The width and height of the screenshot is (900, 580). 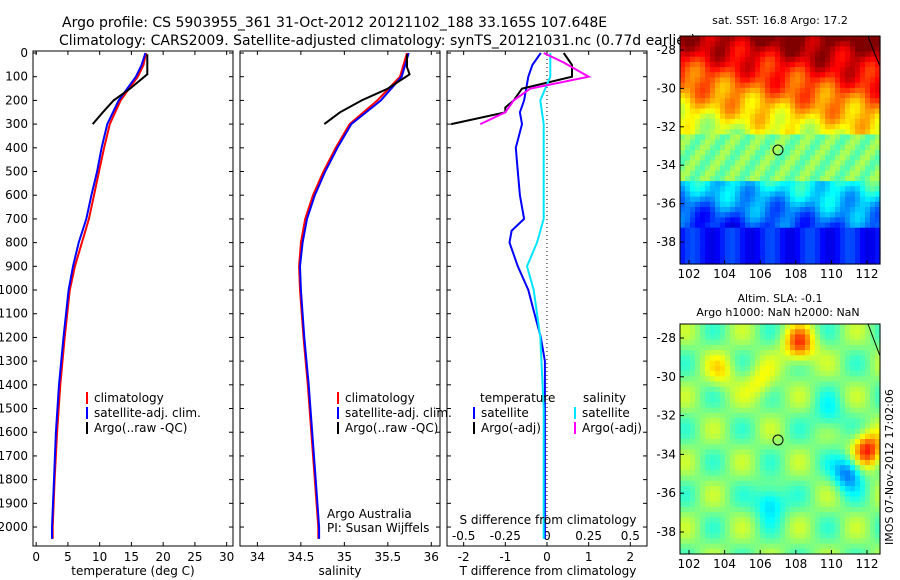 I want to click on y-tick-label: 700, so click(x=16, y=219).